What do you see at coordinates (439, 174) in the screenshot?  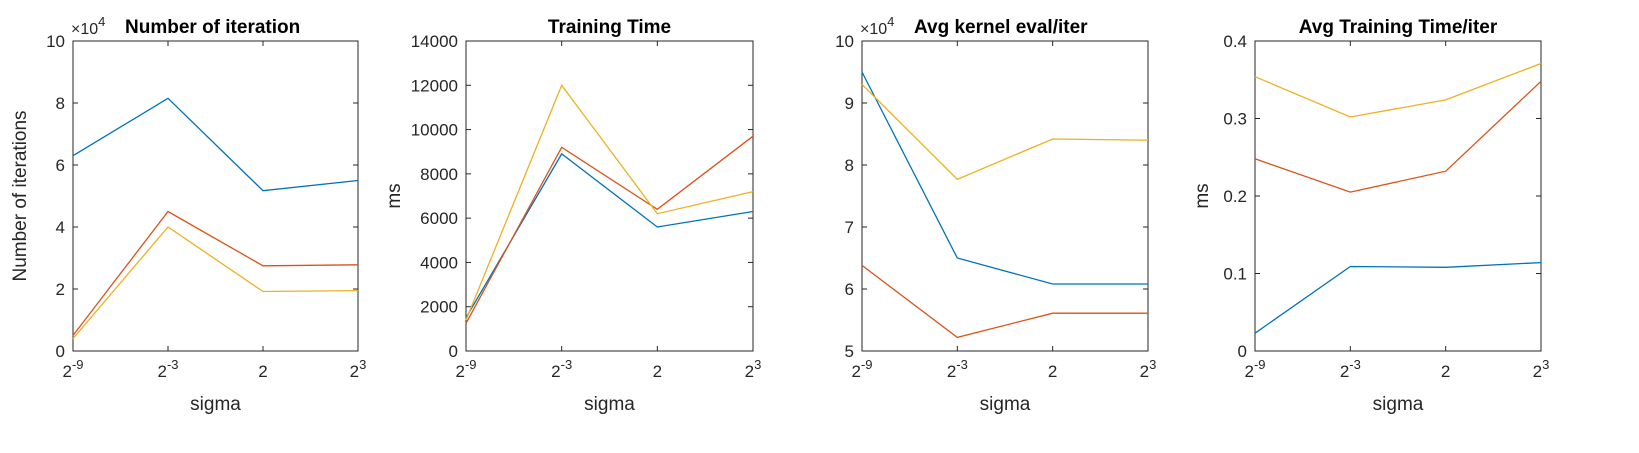 I see `y-tick-label: 8000` at bounding box center [439, 174].